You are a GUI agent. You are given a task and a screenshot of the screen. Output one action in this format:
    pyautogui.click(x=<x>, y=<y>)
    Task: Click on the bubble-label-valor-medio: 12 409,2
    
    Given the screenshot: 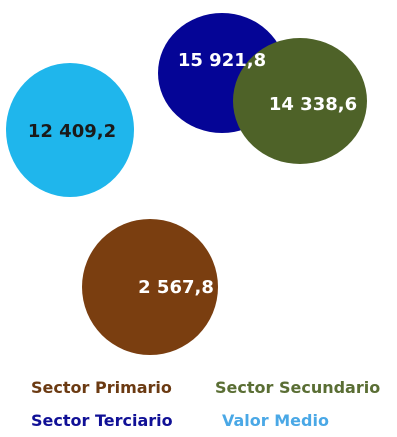 What is the action you would take?
    pyautogui.click(x=72, y=131)
    